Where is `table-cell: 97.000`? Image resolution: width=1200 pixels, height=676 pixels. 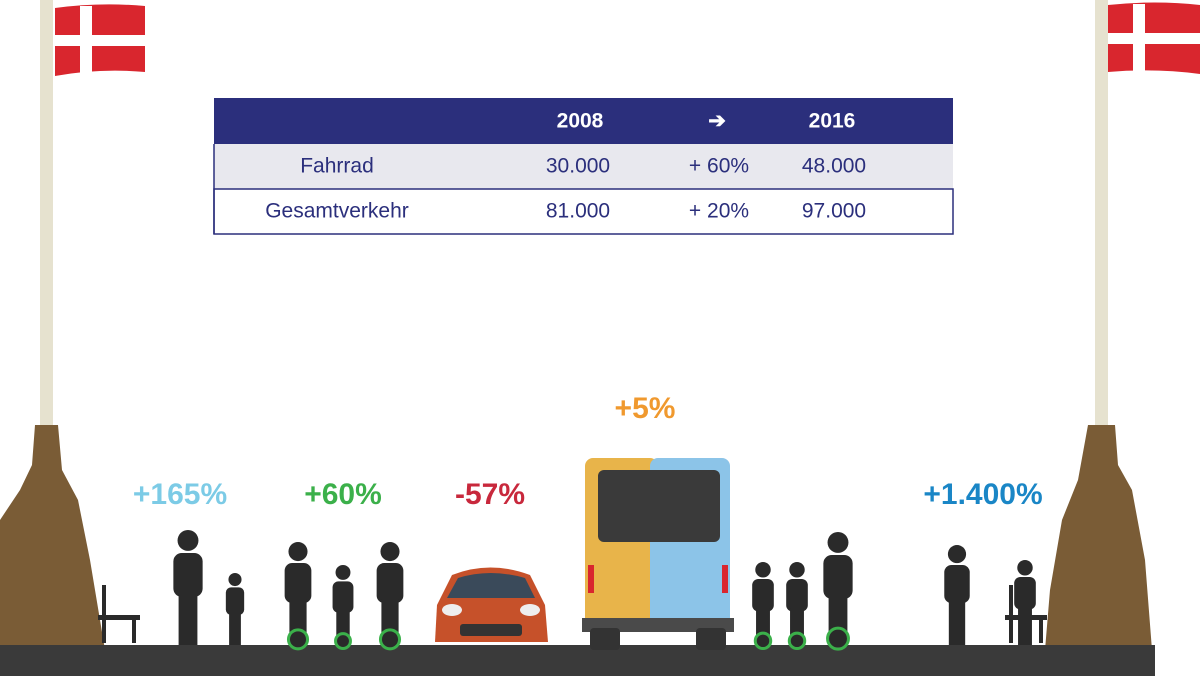
table-cell: 97.000 is located at coordinates (834, 211).